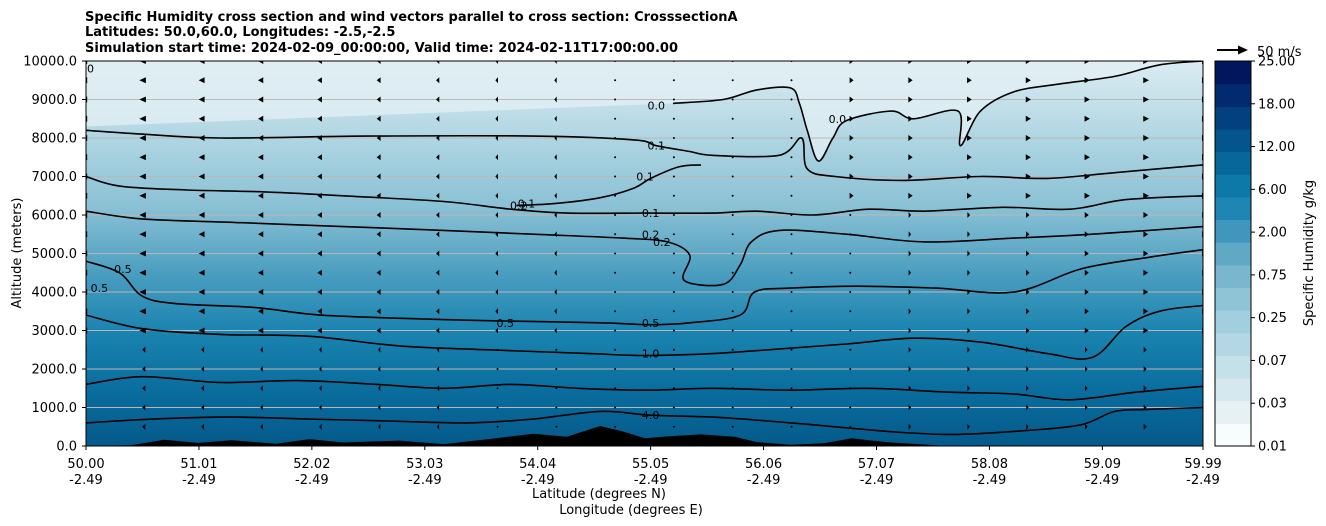 Image resolution: width=1326 pixels, height=526 pixels. Describe the element at coordinates (1202, 464) in the screenshot. I see `x-tick-label-latitude: 59.99` at that location.